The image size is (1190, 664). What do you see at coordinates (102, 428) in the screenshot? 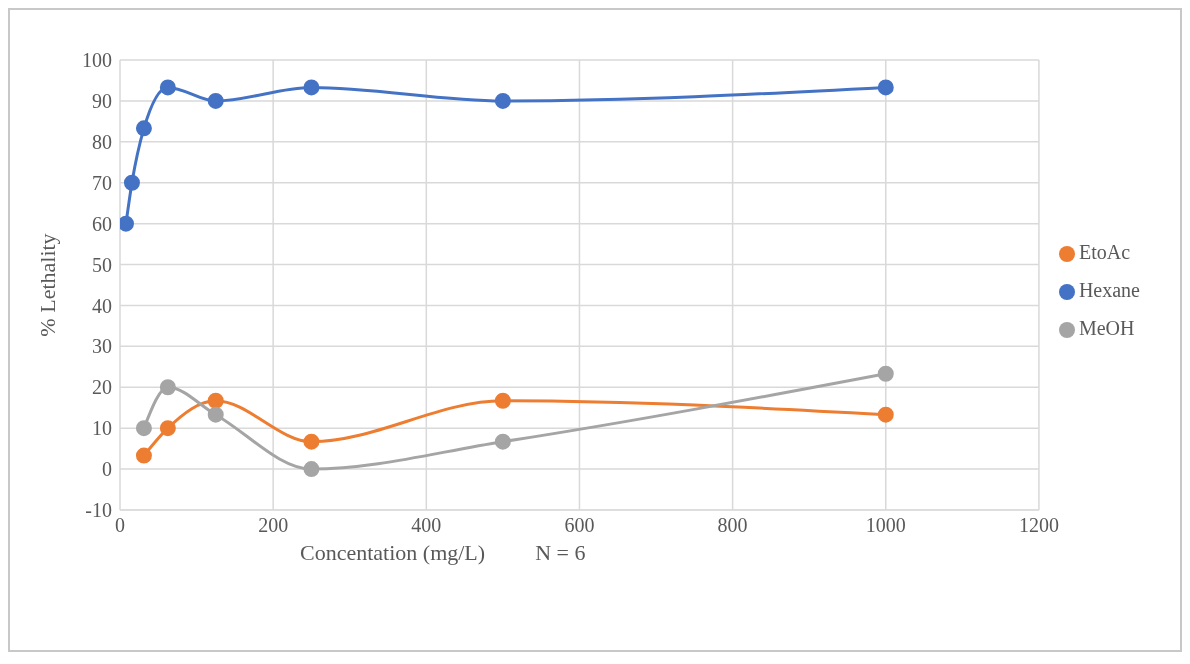
I see `y-tick-label: 10` at bounding box center [102, 428].